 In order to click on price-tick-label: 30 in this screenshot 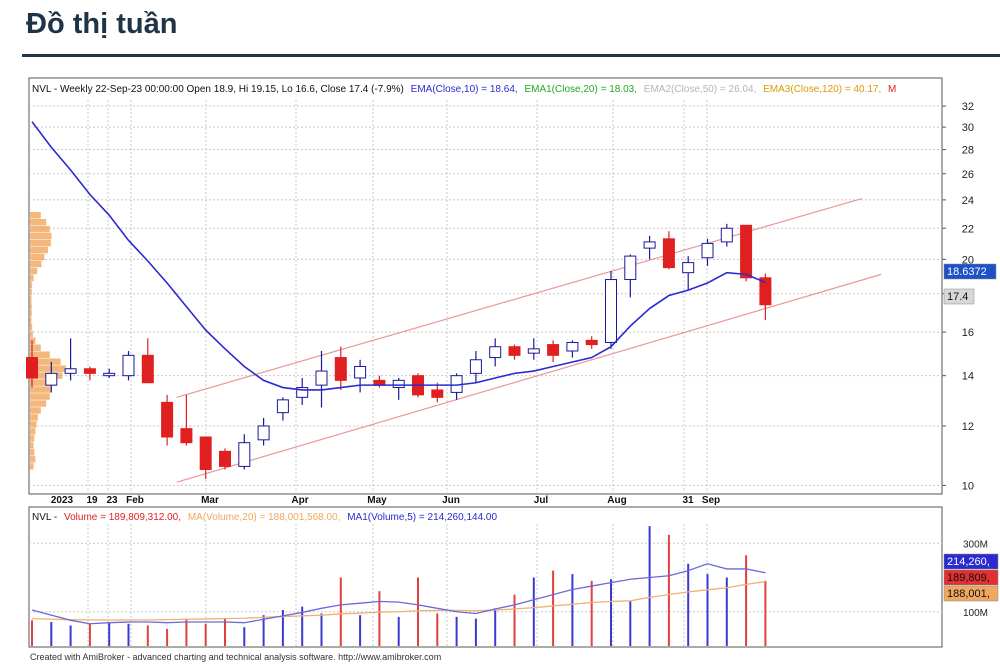, I will do `click(968, 128)`.